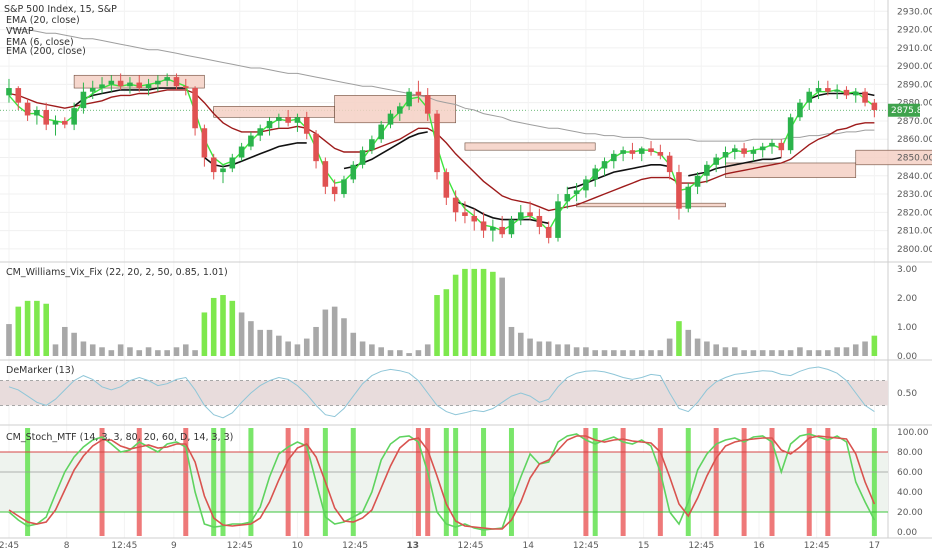  I want to click on legend-vwap: VWAP, so click(20, 31).